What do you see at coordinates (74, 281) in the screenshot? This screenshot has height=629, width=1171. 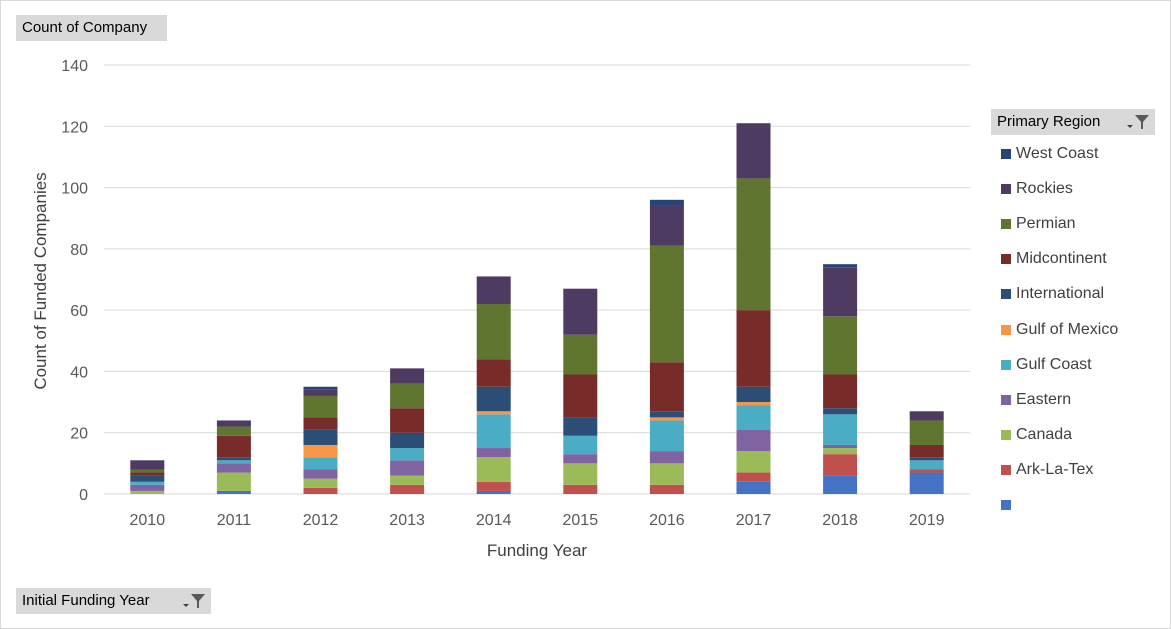 I see `y-axis-tick-labels: 0 20 40 60 80 100 120 140` at bounding box center [74, 281].